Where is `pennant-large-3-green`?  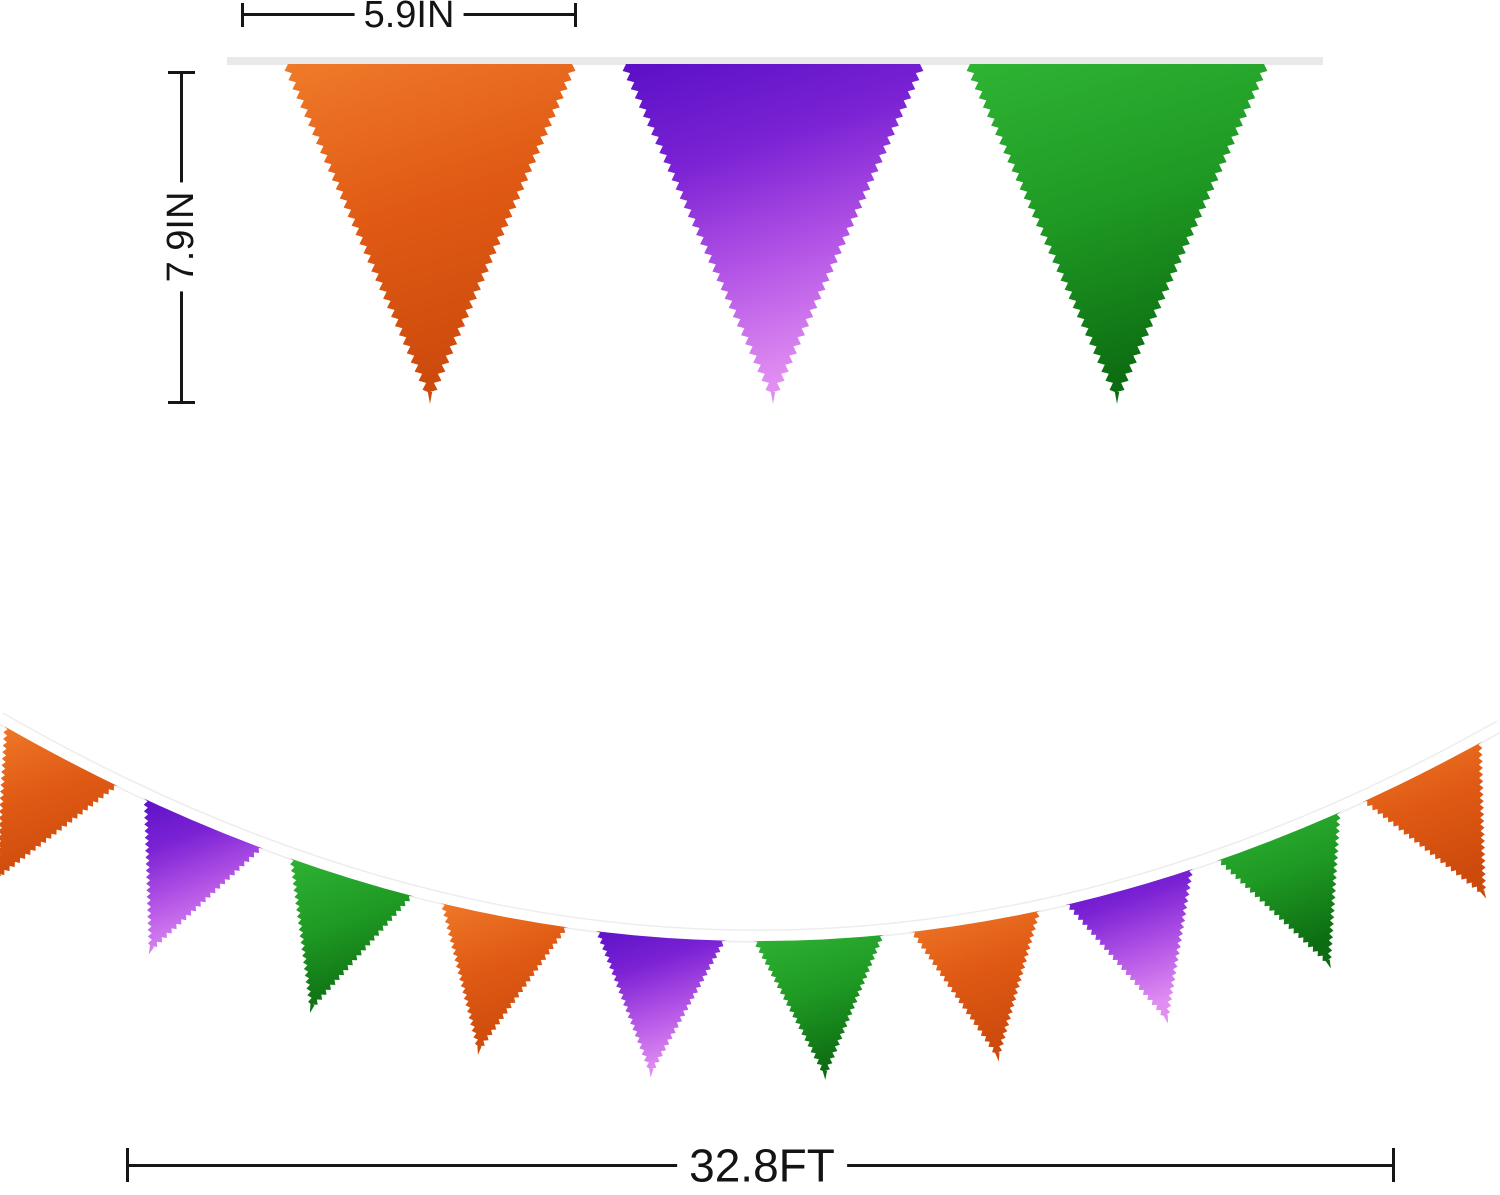
pennant-large-3-green is located at coordinates (1117, 234).